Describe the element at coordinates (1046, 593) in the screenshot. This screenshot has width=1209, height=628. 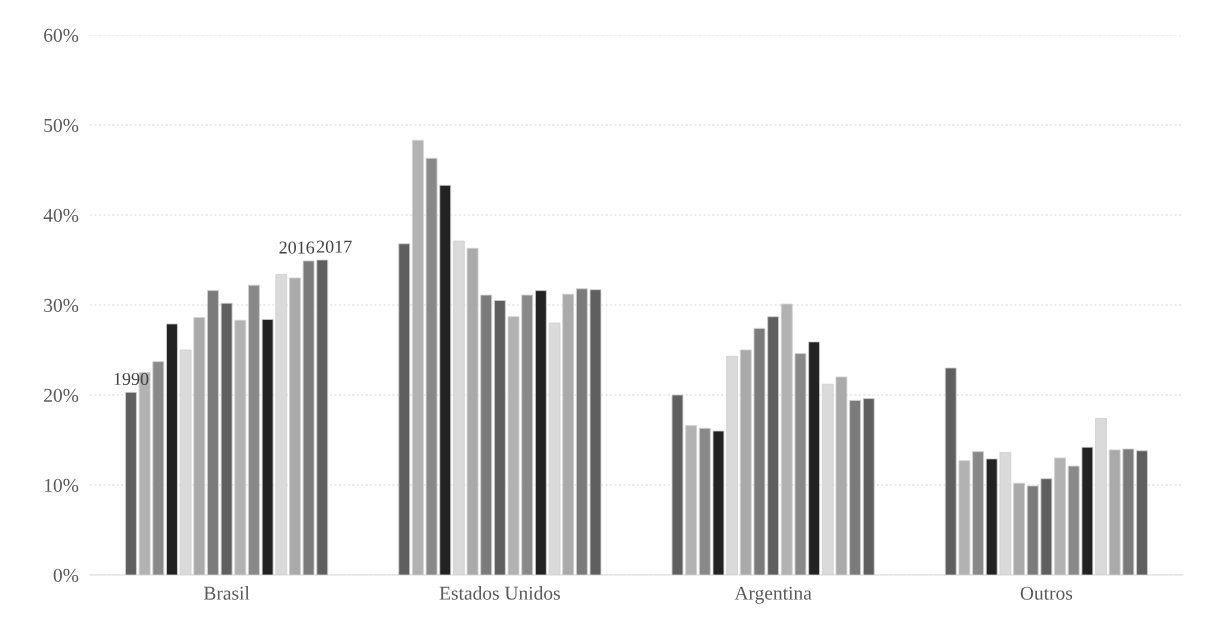
I see `x-tick-label: Outros` at that location.